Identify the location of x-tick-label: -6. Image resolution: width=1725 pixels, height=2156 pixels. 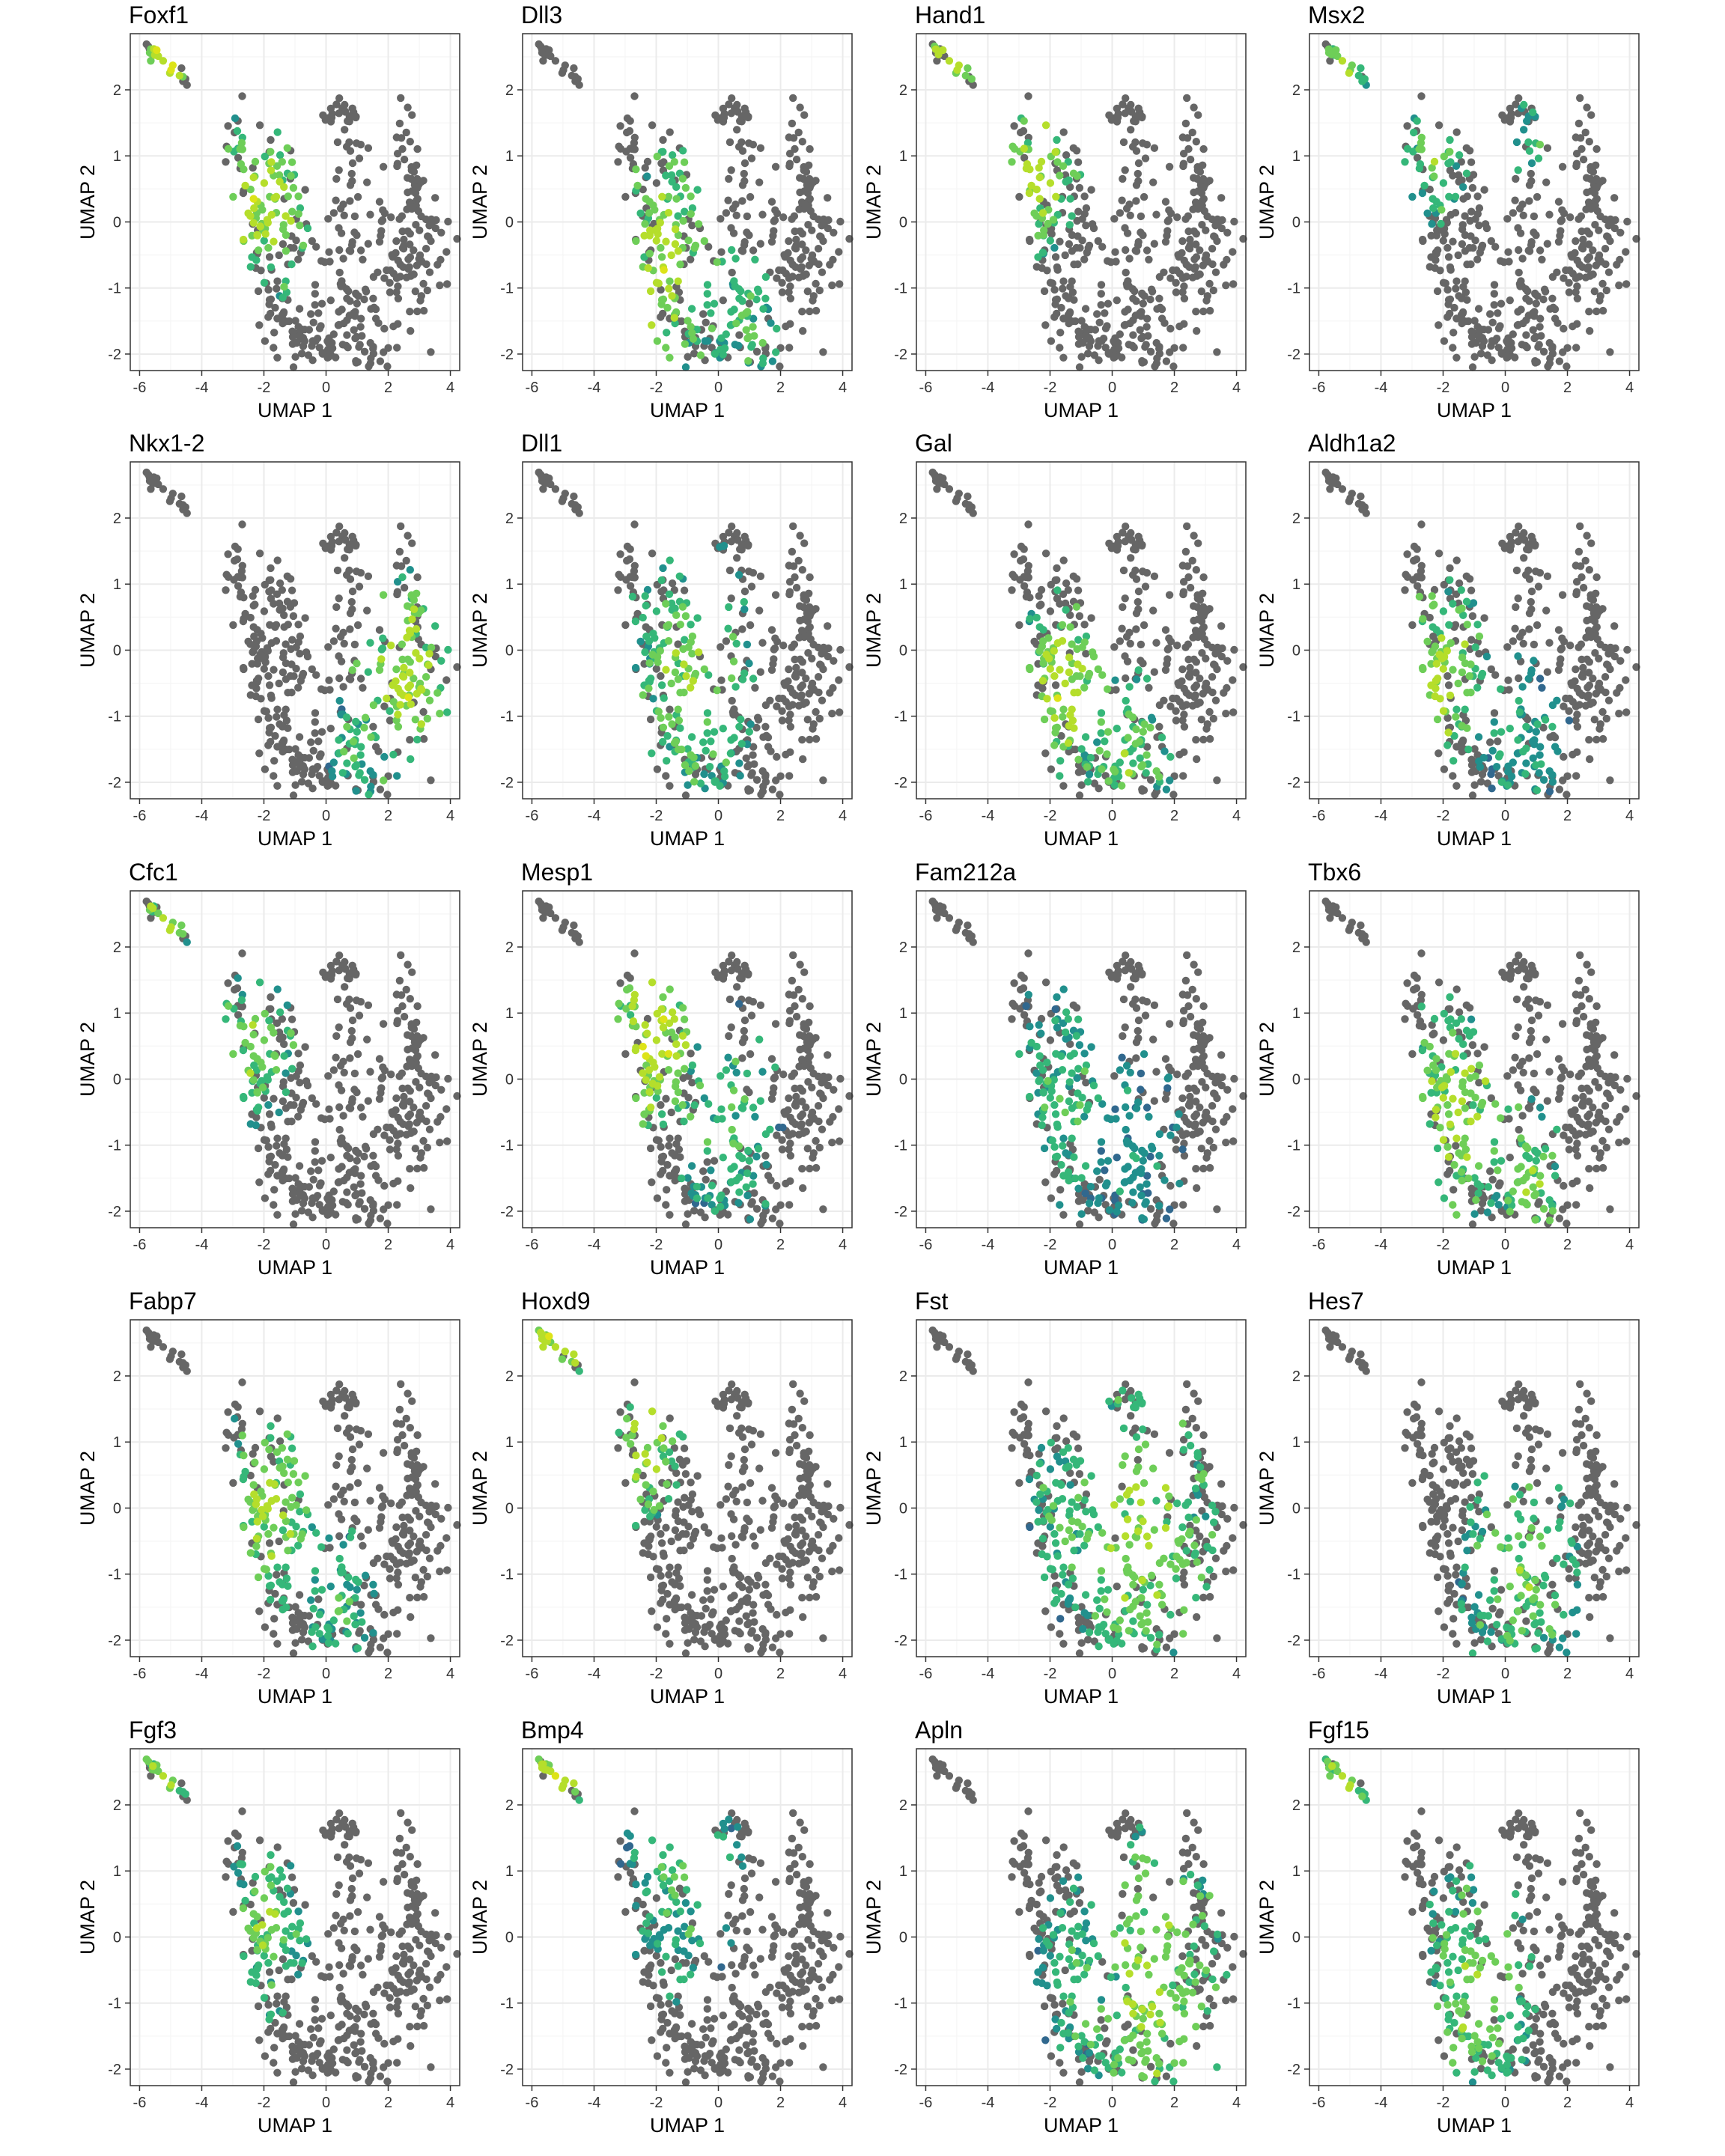
(140, 816).